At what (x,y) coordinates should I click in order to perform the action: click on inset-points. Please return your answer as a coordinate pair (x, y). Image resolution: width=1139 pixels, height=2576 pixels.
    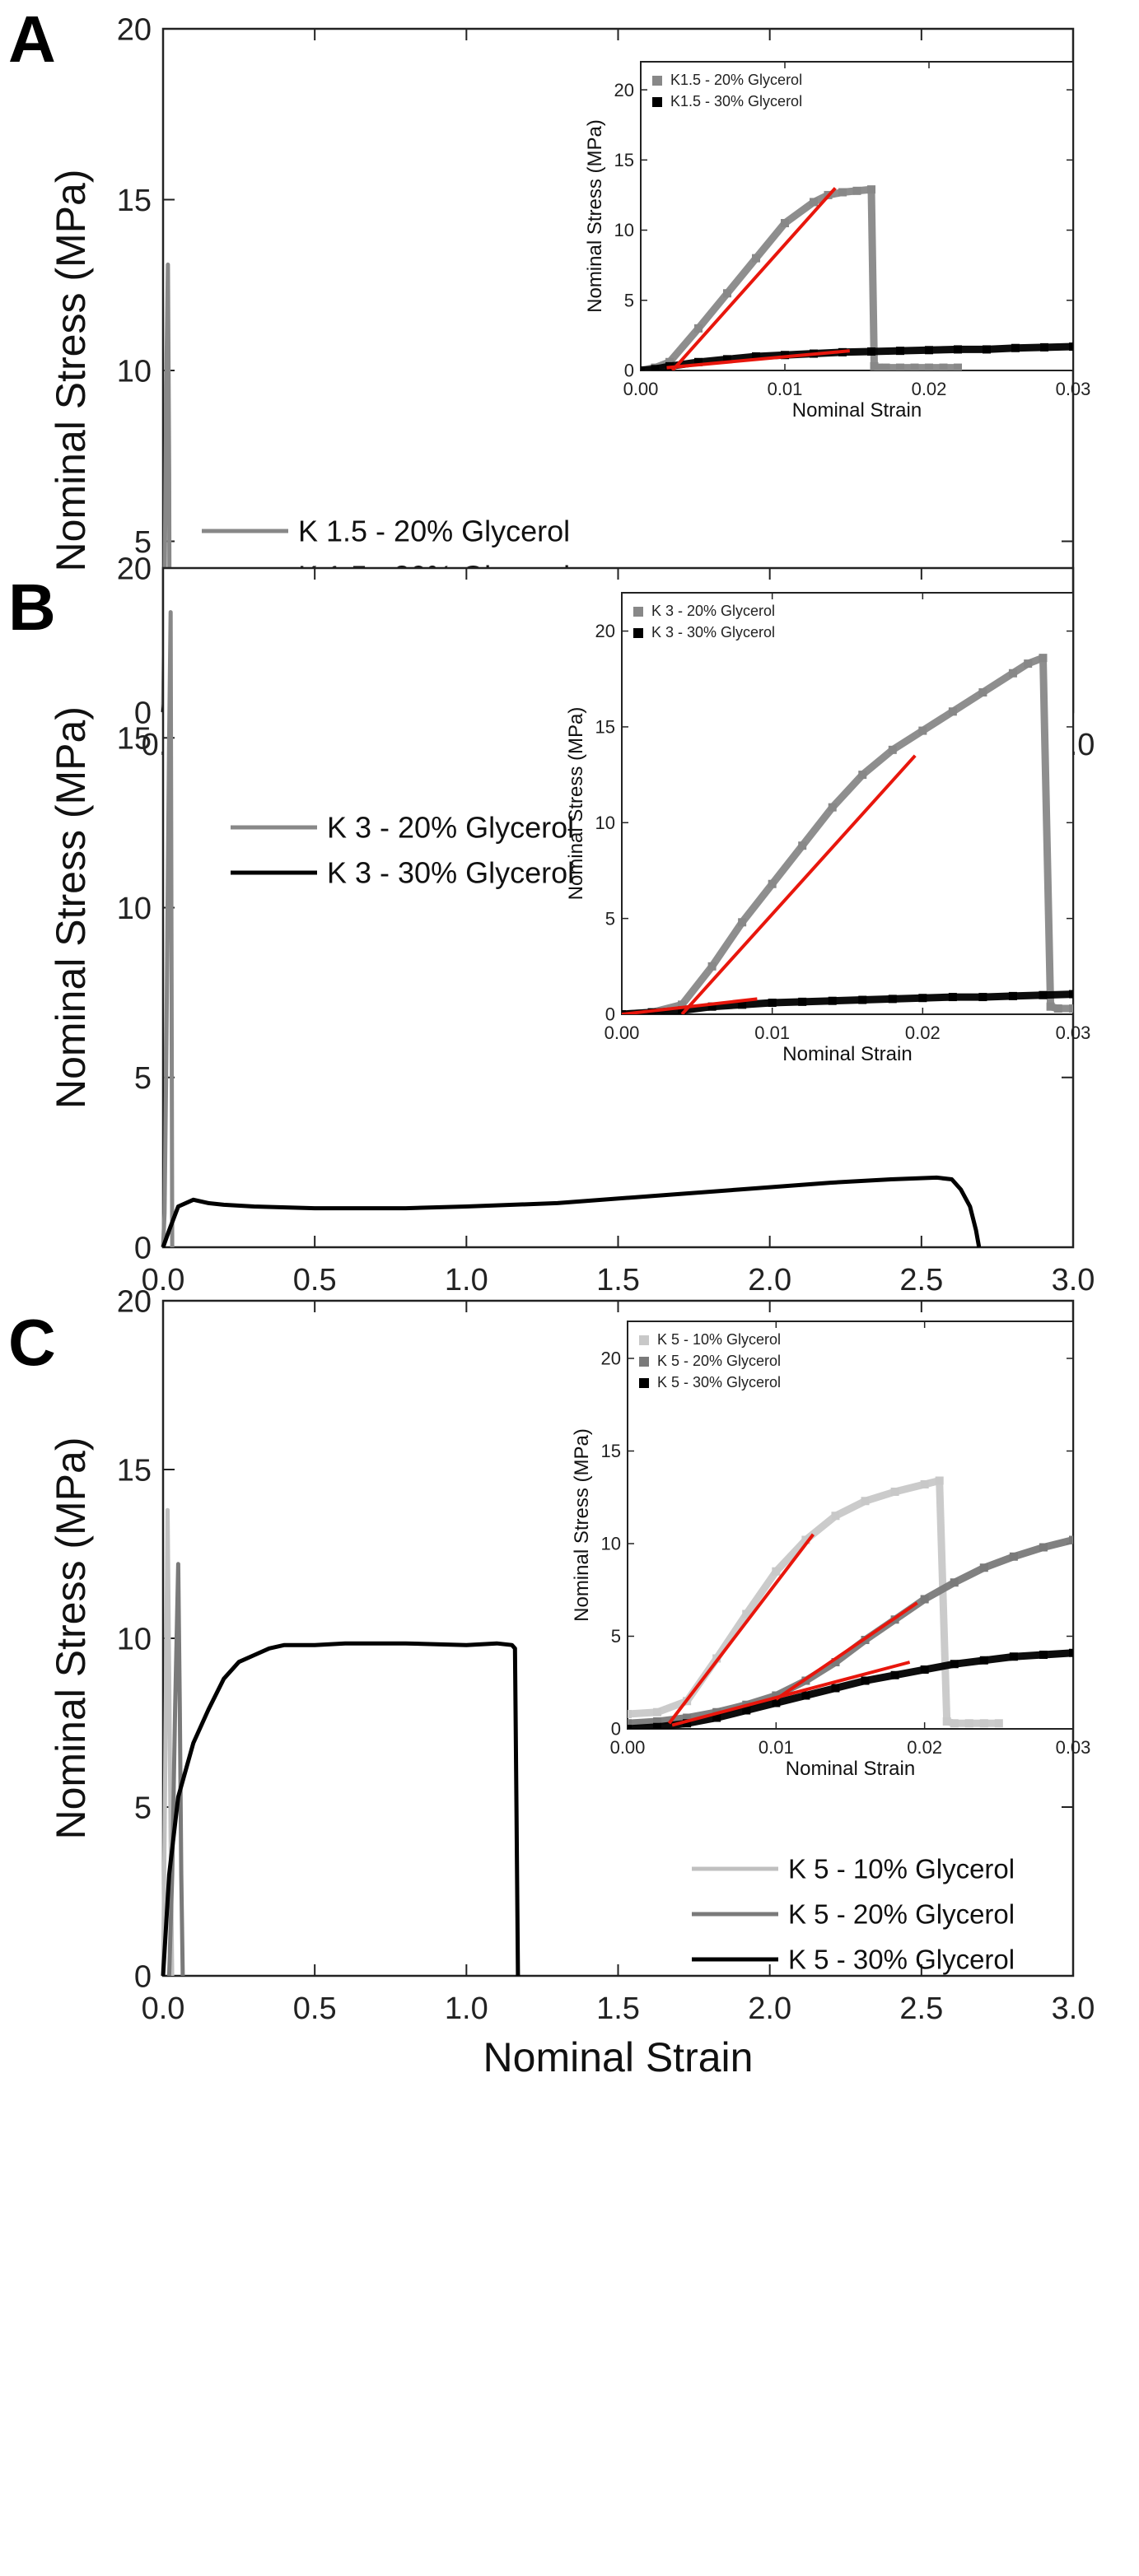
    Looking at the image, I should click on (850, 1602).